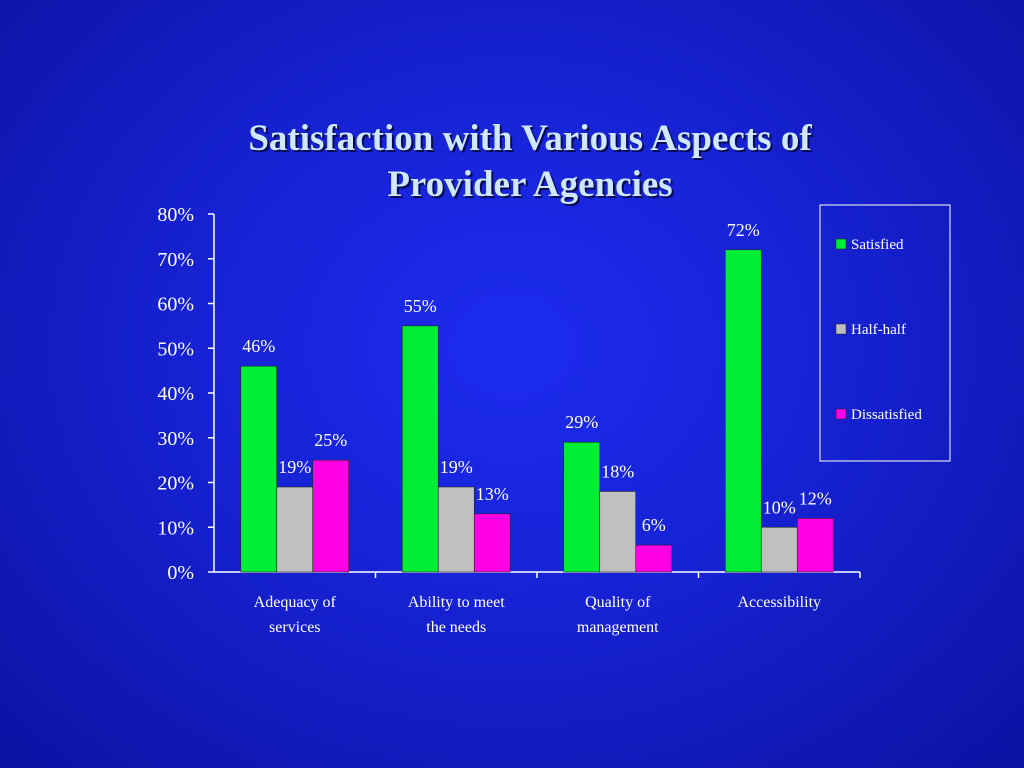 The height and width of the screenshot is (768, 1024). Describe the element at coordinates (886, 415) in the screenshot. I see `legend-label: Dissatisfied` at that location.